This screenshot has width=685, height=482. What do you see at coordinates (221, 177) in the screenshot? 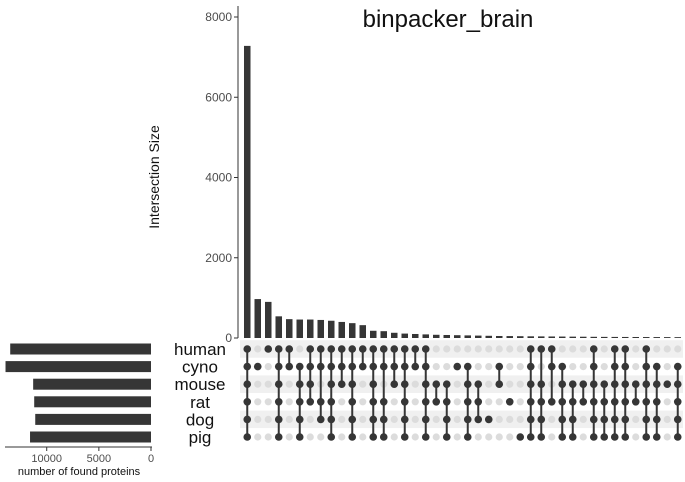
I see `y-axis-ticks: 0 2000 4000 6000 8000` at bounding box center [221, 177].